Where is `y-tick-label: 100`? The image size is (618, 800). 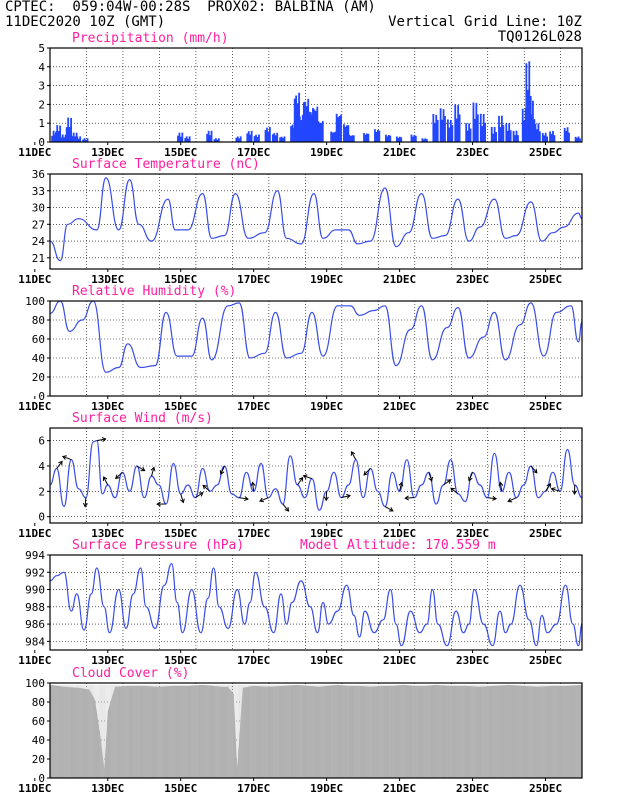 y-tick-label: 100 is located at coordinates (35, 683).